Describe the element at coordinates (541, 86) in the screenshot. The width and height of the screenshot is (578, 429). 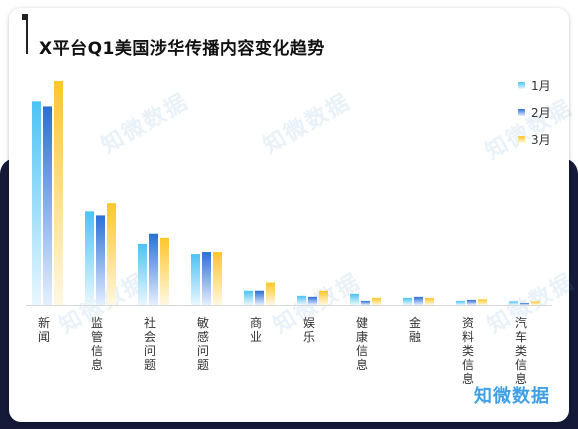
I see `legend-label: 1月` at that location.